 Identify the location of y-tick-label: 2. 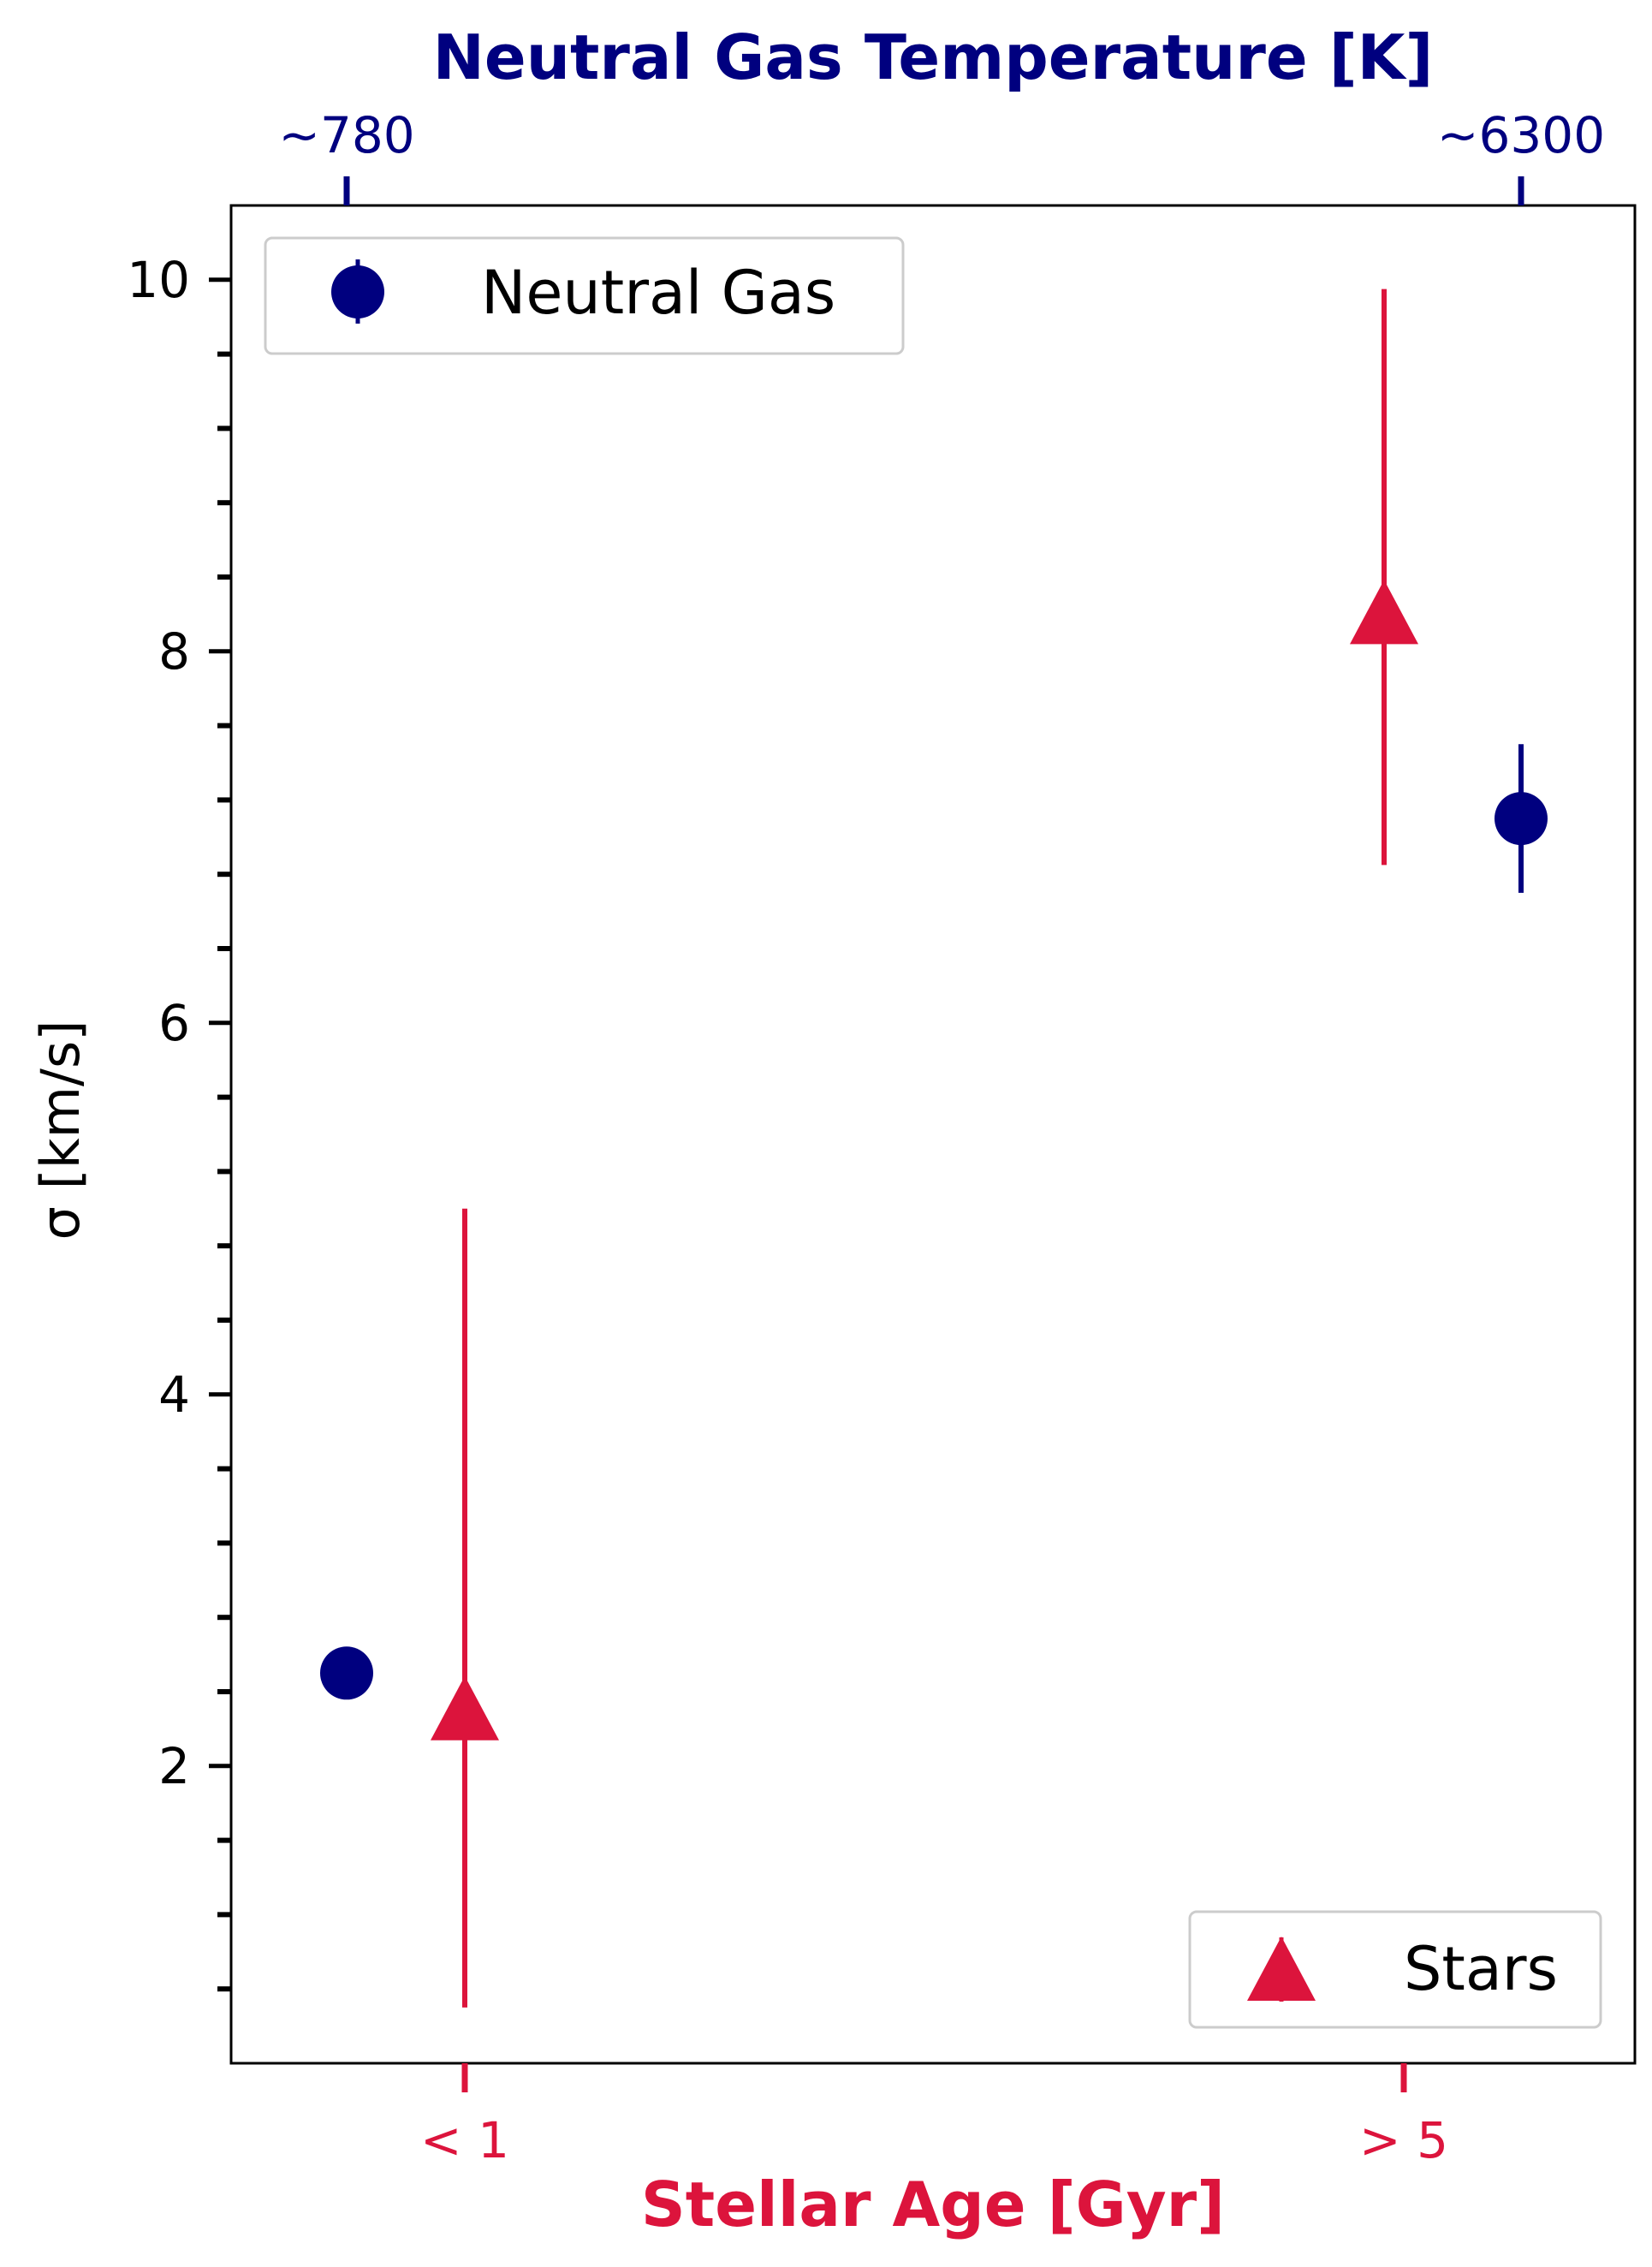
(174, 1766).